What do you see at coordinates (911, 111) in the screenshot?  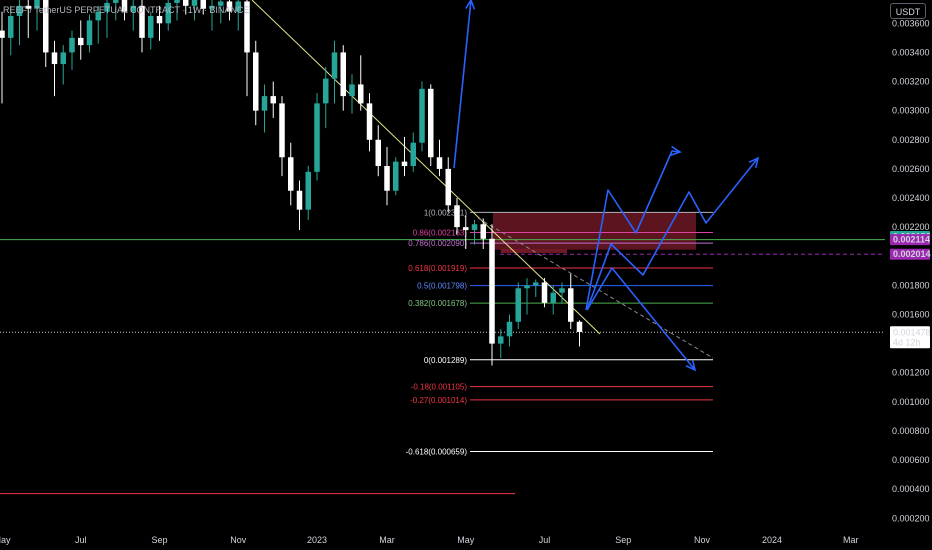 I see `y-tick-label-3: 0.003000` at bounding box center [911, 111].